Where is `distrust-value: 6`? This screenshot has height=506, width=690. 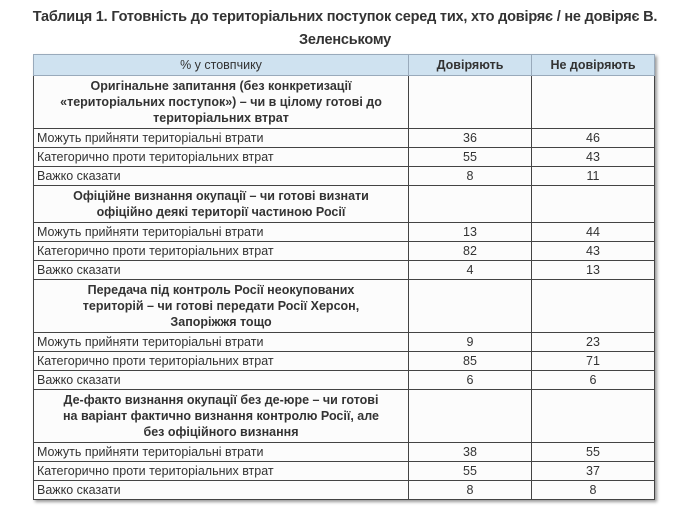 distrust-value: 6 is located at coordinates (593, 380).